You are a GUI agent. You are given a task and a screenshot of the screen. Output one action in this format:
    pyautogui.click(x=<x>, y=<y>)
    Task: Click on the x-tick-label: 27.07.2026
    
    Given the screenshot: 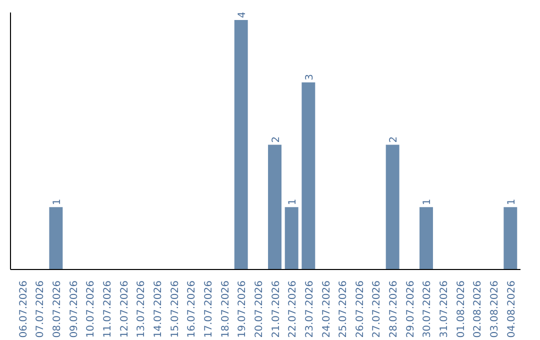 What is the action you would take?
    pyautogui.click(x=377, y=309)
    